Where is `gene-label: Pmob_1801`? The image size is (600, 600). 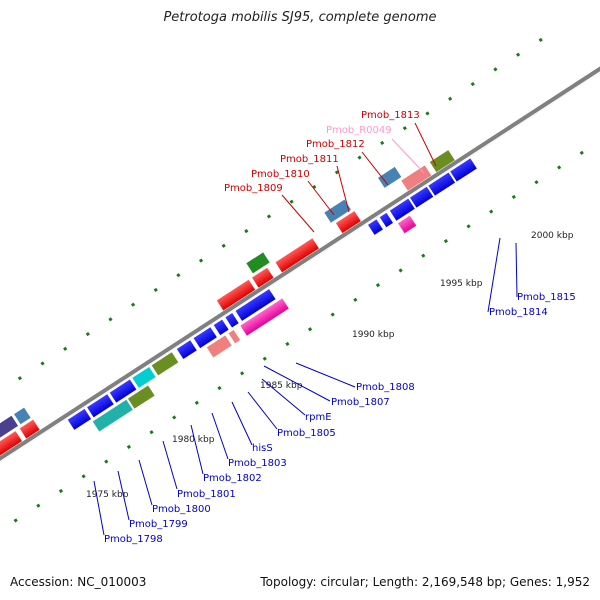 gene-label: Pmob_1801 is located at coordinates (206, 494).